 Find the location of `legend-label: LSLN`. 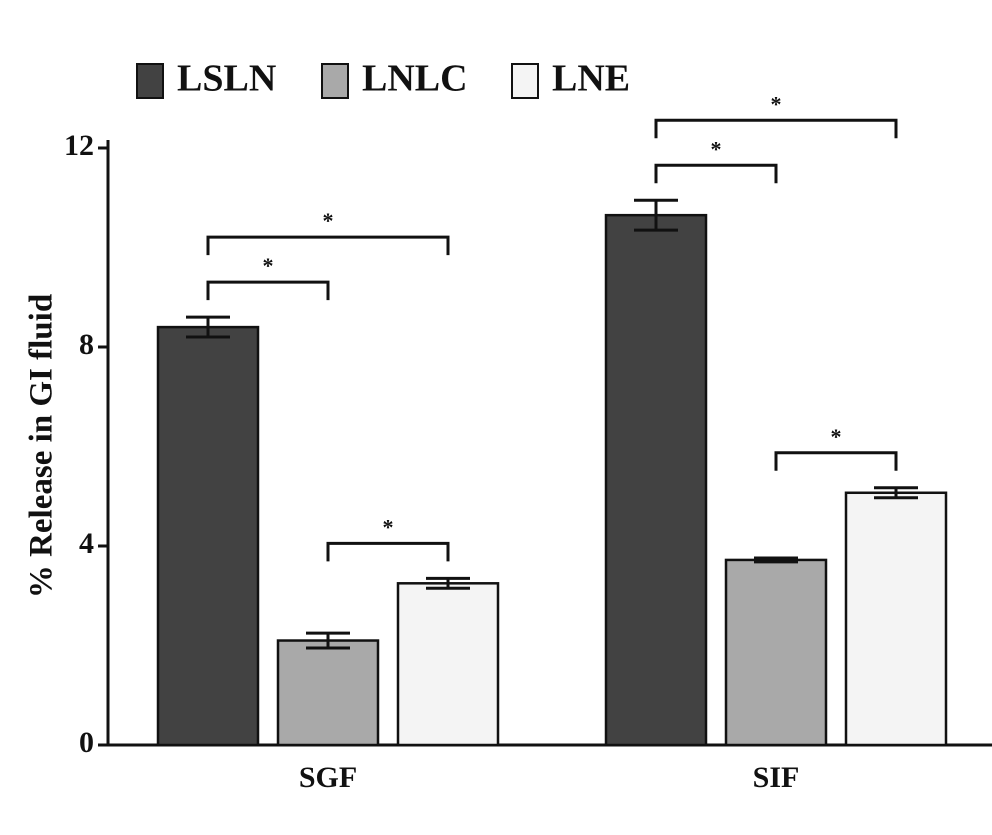

legend-label: LSLN is located at coordinates (226, 79).